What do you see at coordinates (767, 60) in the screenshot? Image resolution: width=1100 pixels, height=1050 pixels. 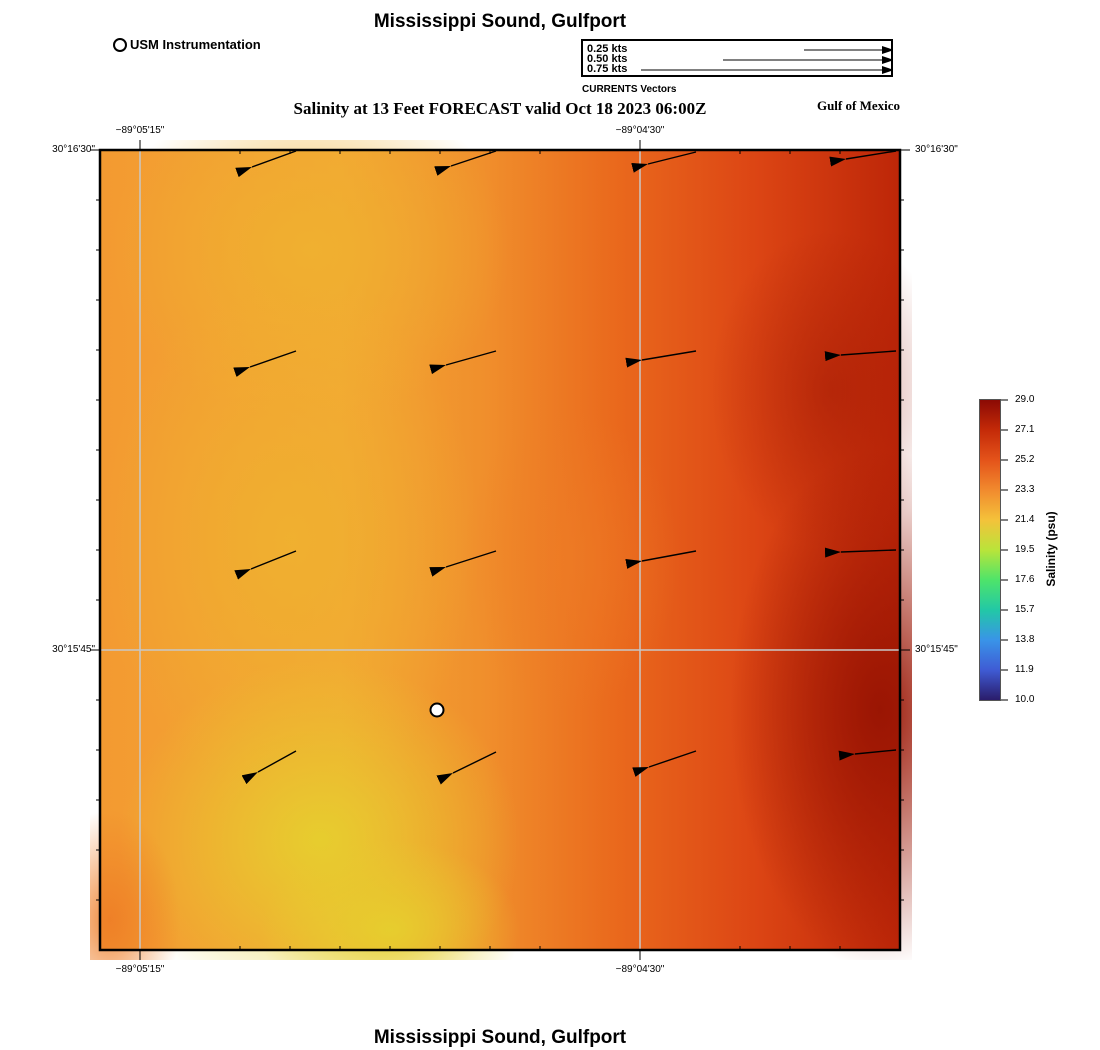 I see `vector-legend-arrows` at bounding box center [767, 60].